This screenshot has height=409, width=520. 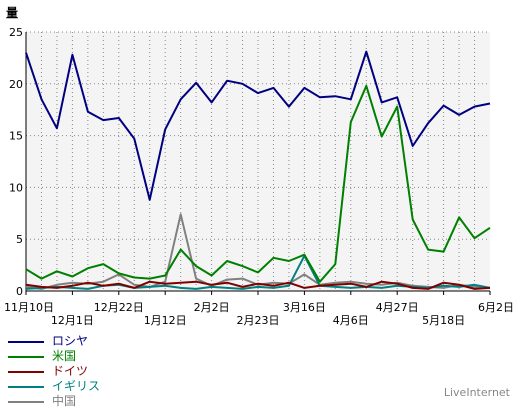 What do you see at coordinates (496, 307) in the screenshot?
I see `x-tick-label: 6月2日` at bounding box center [496, 307].